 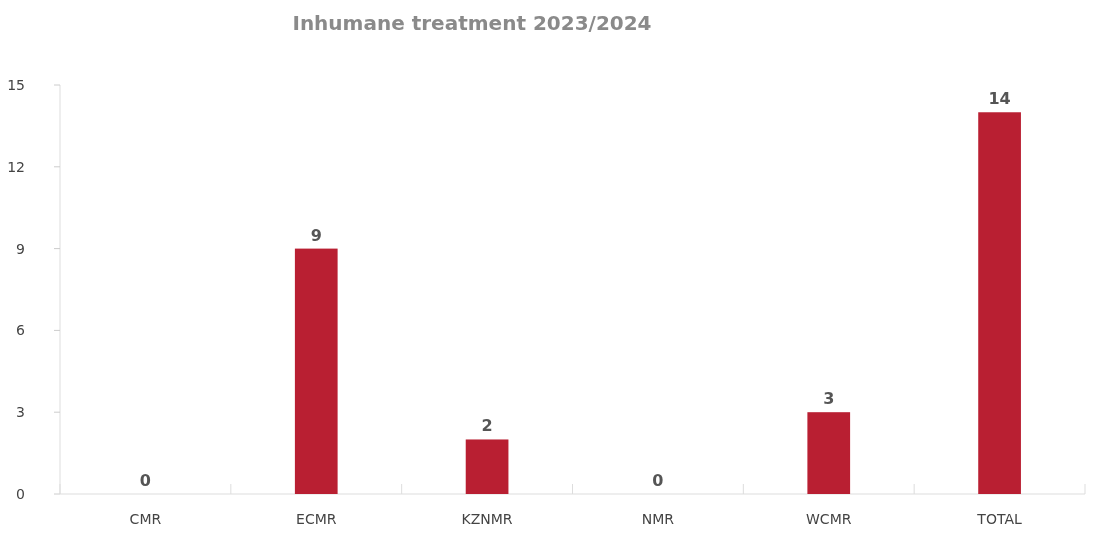 What do you see at coordinates (16, 84) in the screenshot?
I see `y-tick-label: 15` at bounding box center [16, 84].